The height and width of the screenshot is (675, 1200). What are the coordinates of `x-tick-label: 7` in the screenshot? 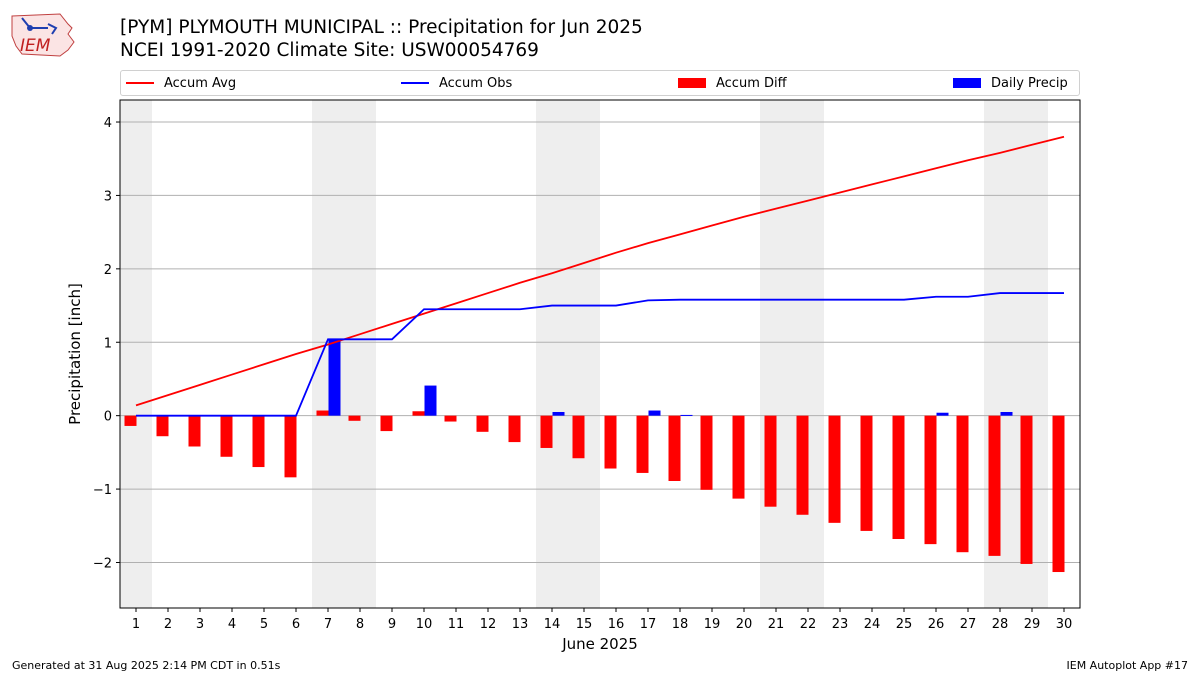 It's located at (328, 624).